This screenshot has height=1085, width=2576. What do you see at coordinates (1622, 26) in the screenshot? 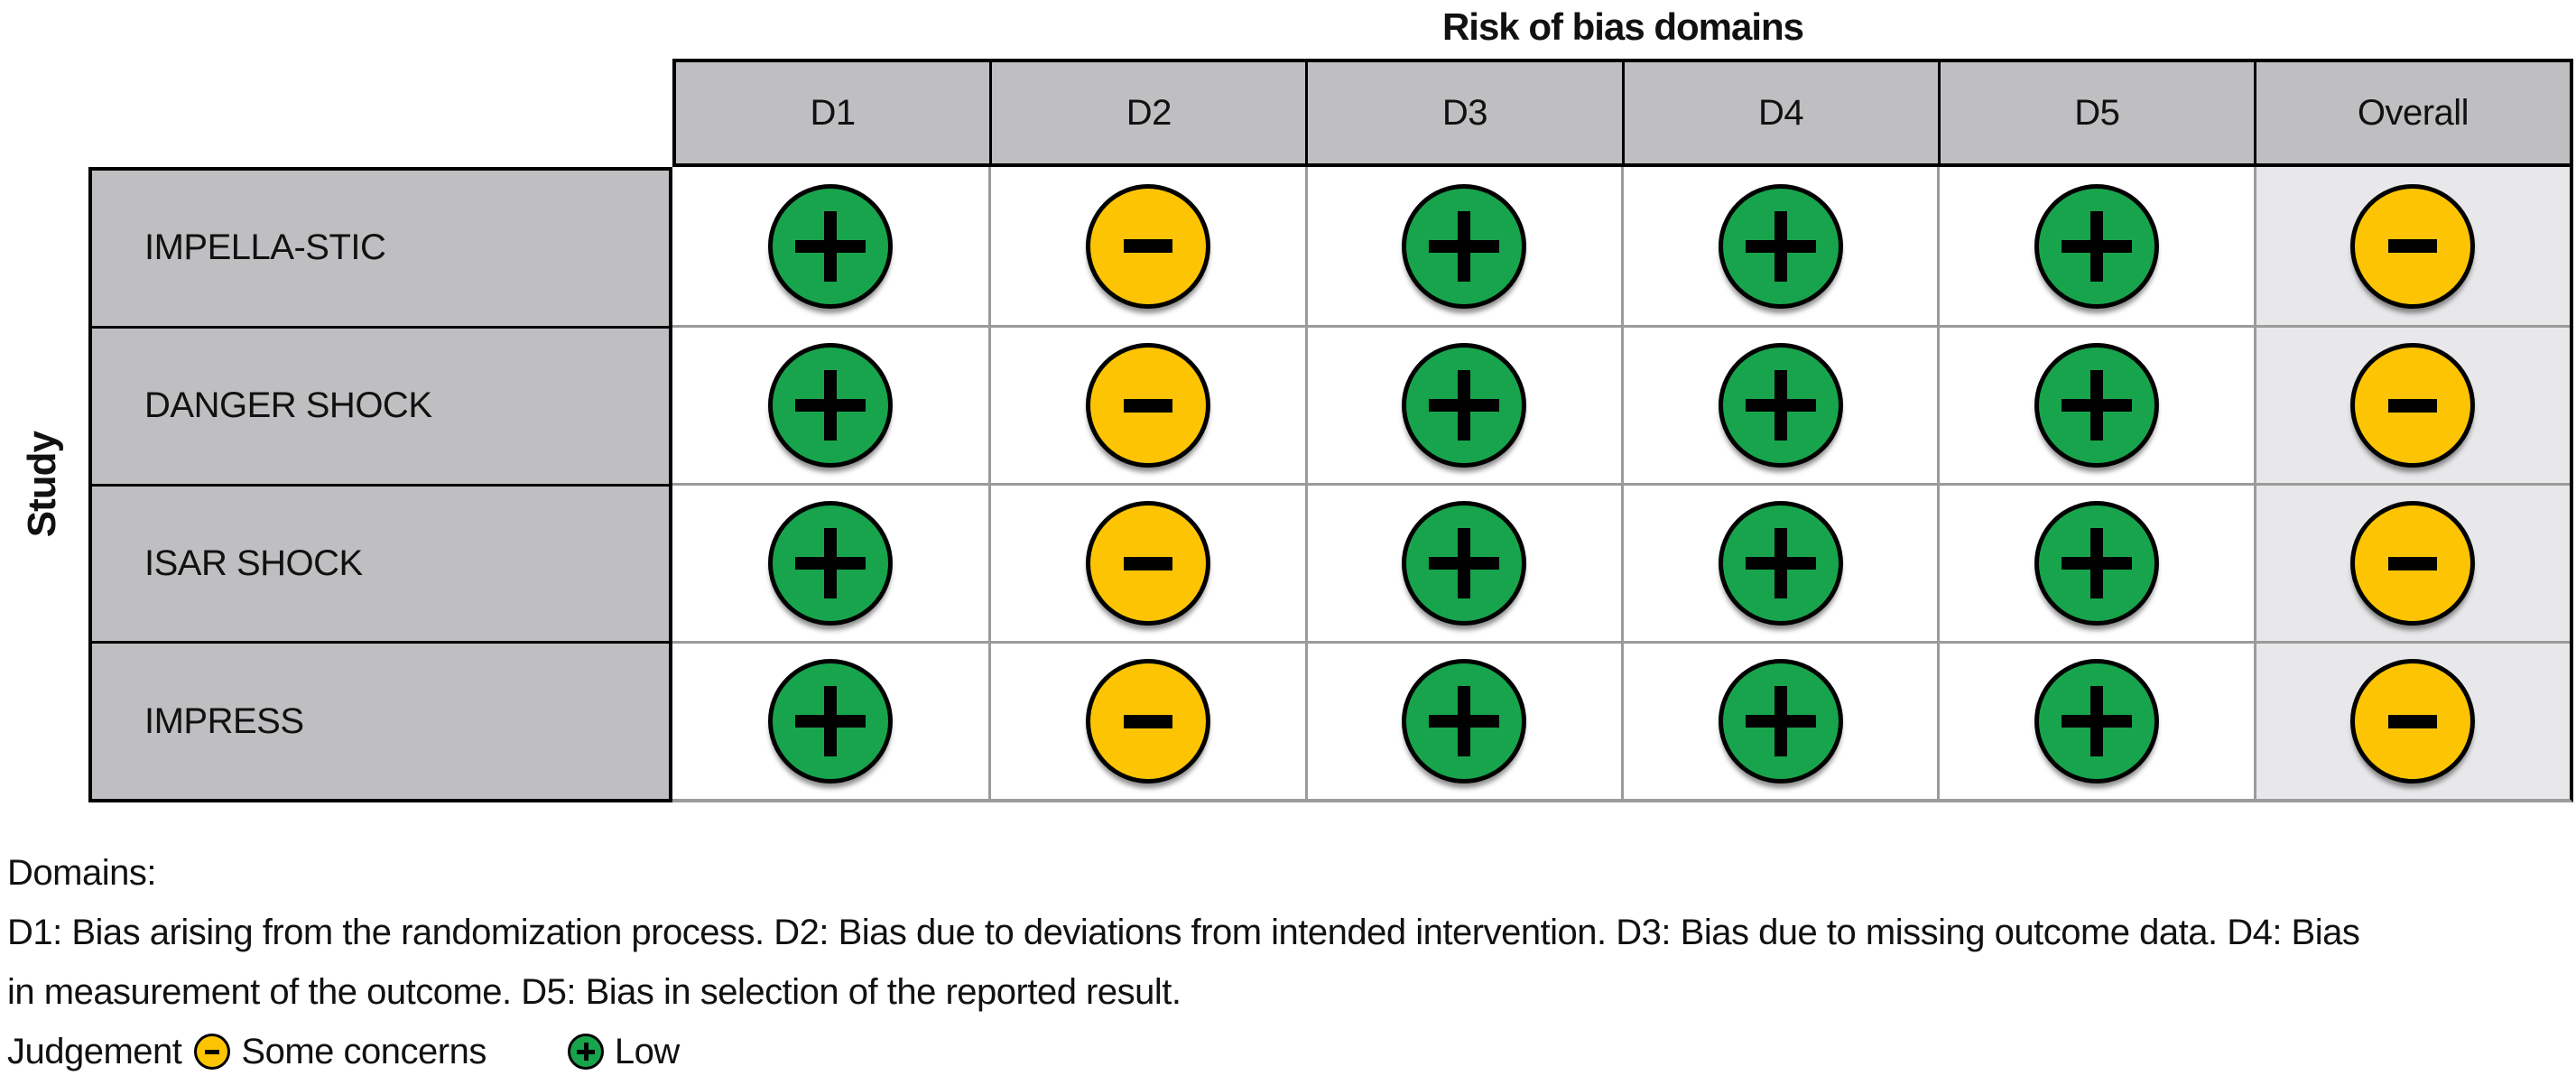
I see `chart-title: Risk of bias domains` at bounding box center [1622, 26].